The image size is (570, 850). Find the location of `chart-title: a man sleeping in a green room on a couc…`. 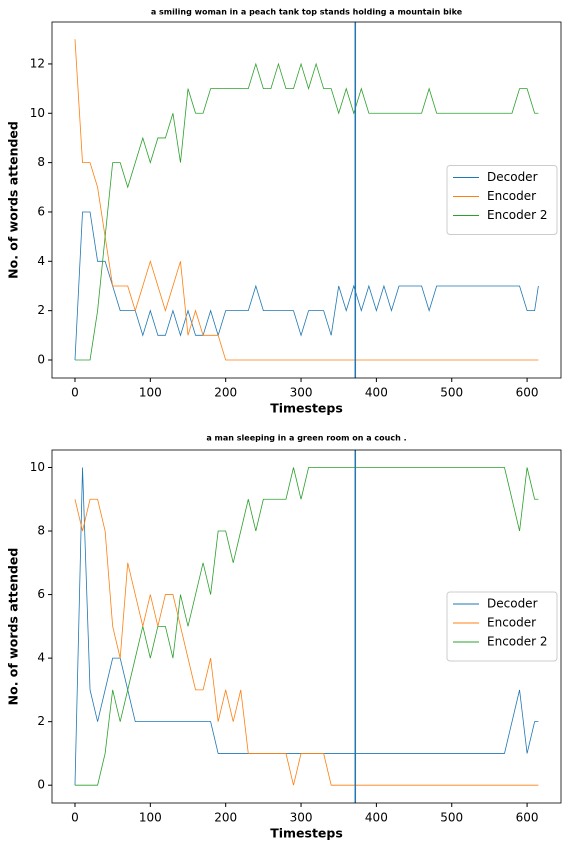

chart-title: a man sleeping in a green room on a couc… is located at coordinates (306, 438).